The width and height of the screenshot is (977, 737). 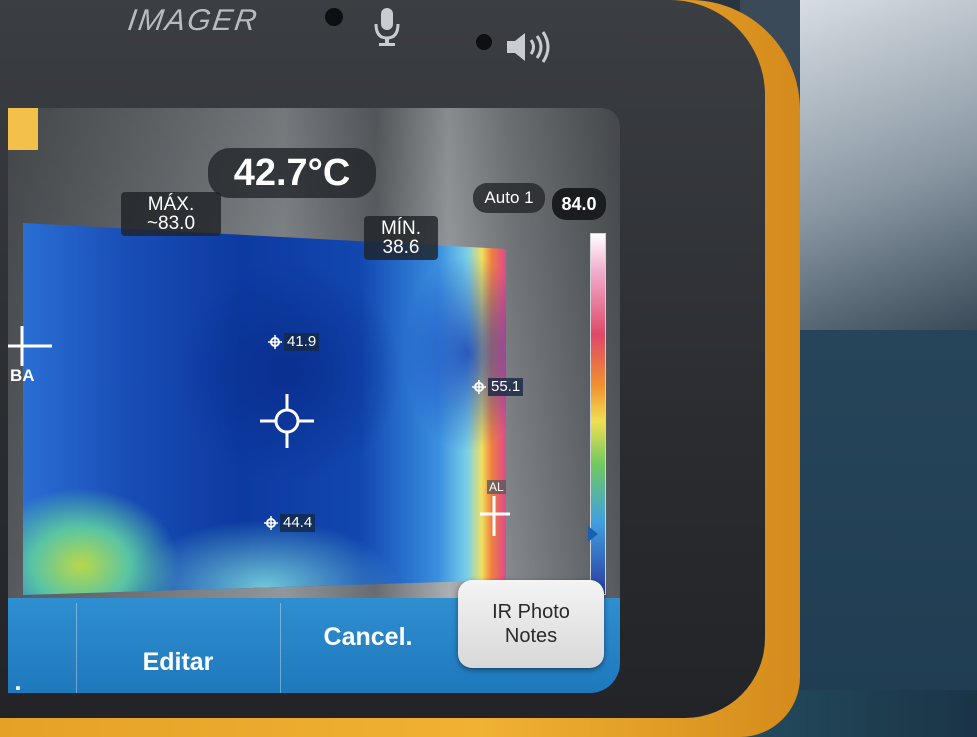 What do you see at coordinates (23, 129) in the screenshot?
I see `menu-tab` at bounding box center [23, 129].